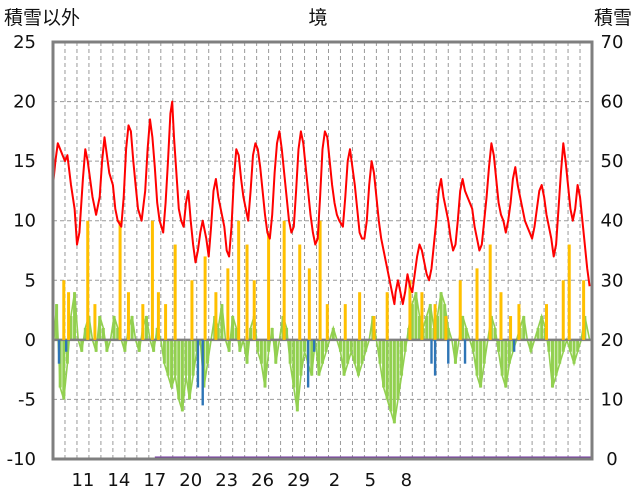  Describe the element at coordinates (611, 459) in the screenshot. I see `right-tick-label: 0` at that location.